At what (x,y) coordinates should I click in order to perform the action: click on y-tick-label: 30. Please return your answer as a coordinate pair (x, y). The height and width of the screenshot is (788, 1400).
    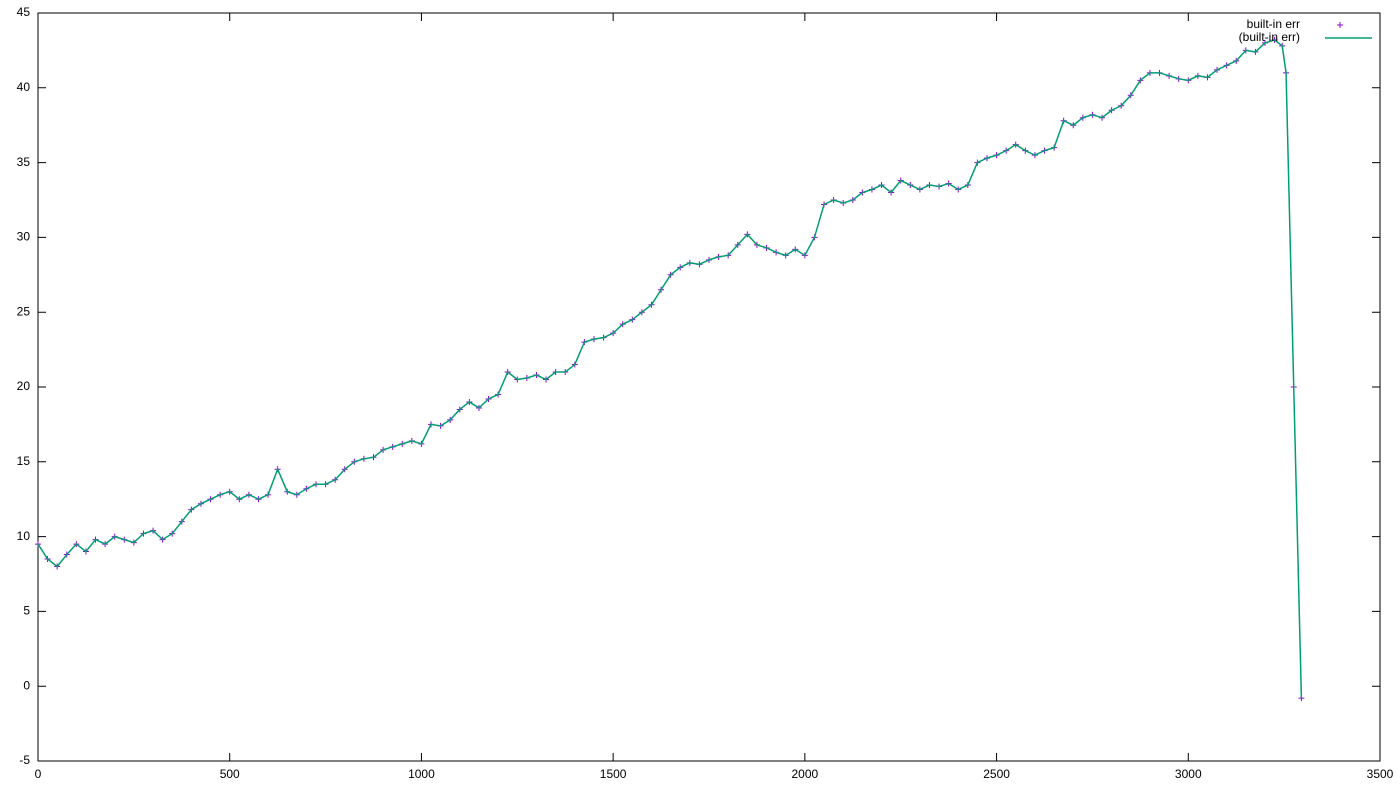
    Looking at the image, I should click on (24, 237).